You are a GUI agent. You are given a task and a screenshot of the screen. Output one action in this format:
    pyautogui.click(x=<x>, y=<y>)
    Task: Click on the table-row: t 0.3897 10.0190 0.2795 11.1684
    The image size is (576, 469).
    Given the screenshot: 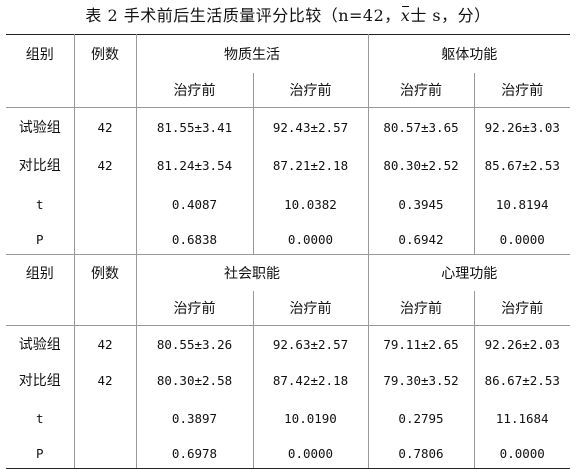 What is the action you would take?
    pyautogui.click(x=288, y=418)
    